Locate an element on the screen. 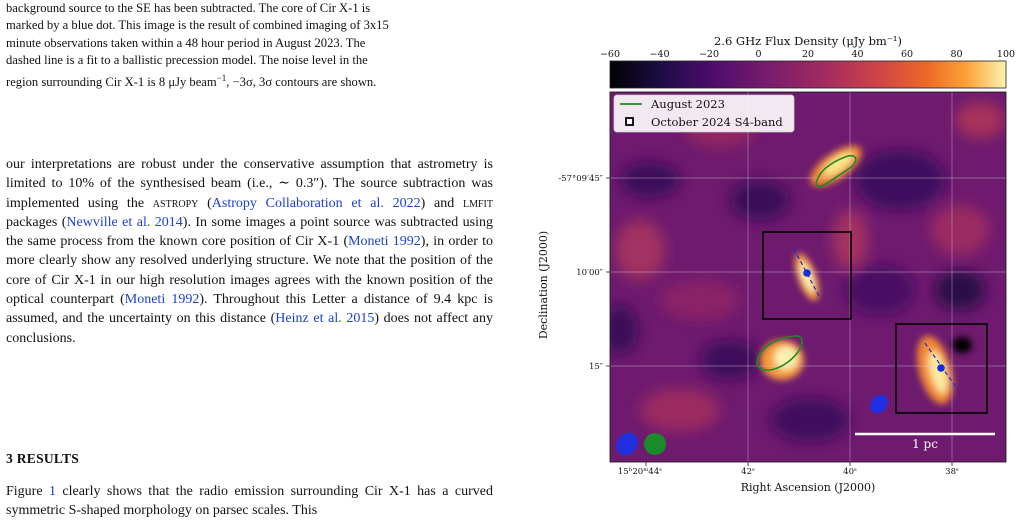 This screenshot has width=1020, height=521. x-tick-label: 38ˢ is located at coordinates (952, 472).